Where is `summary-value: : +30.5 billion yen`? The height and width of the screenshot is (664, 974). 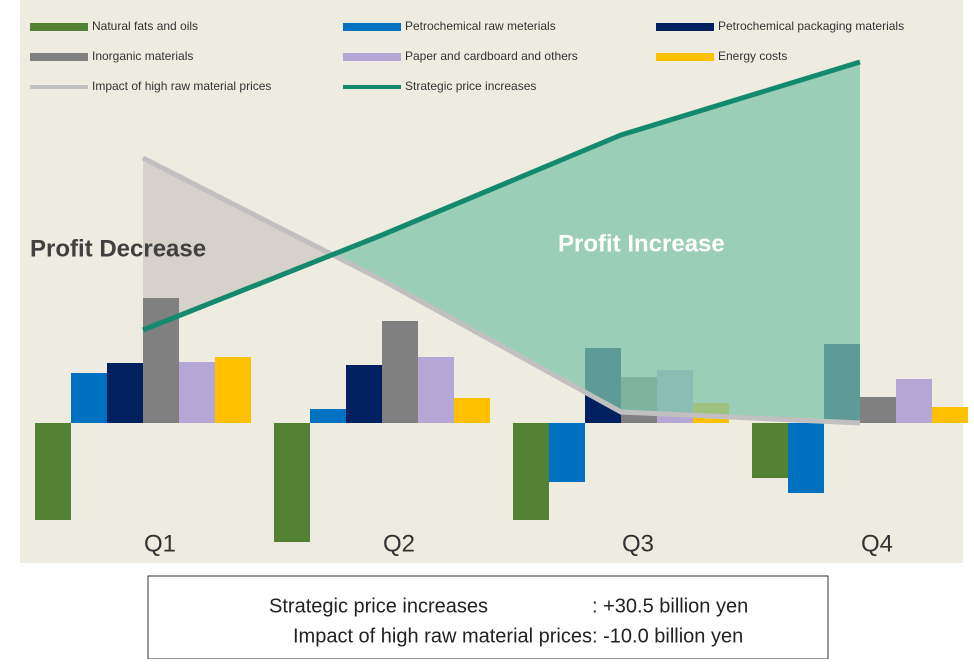
summary-value: : +30.5 billion yen is located at coordinates (670, 606).